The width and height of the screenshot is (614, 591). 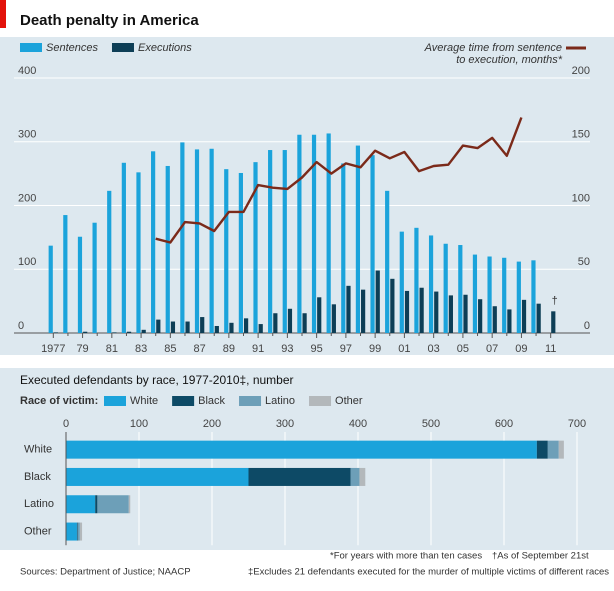 What do you see at coordinates (59, 401) in the screenshot?
I see `legend-title: Race of victim:` at bounding box center [59, 401].